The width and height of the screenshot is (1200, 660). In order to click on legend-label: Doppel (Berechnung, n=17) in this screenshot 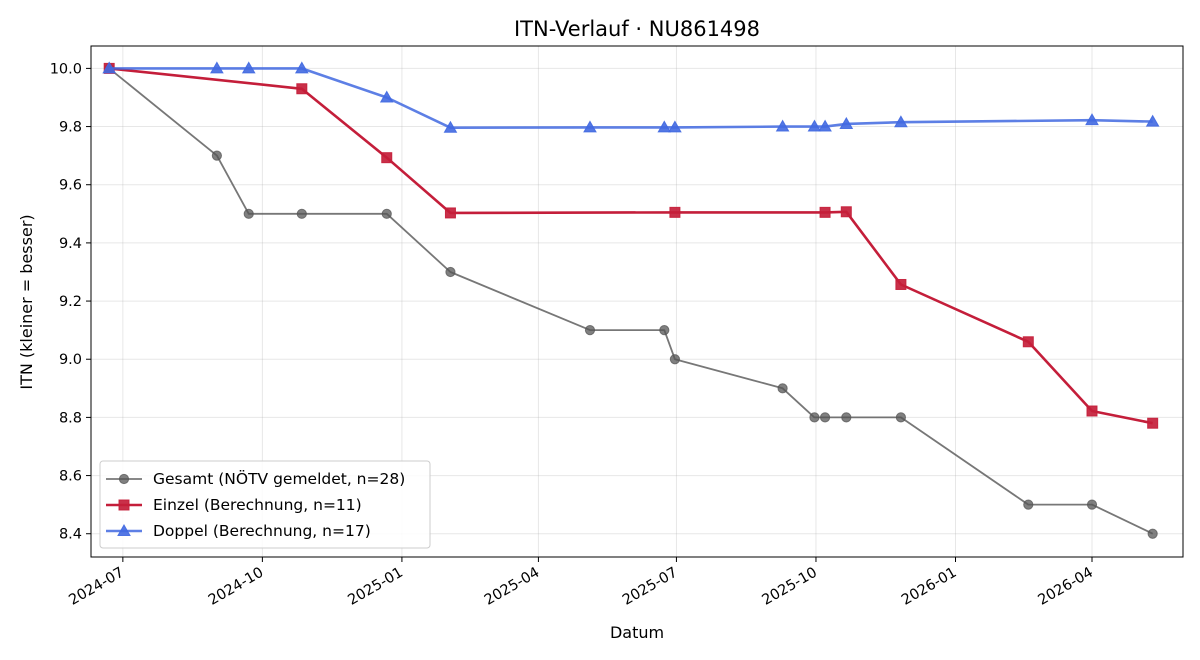, I will do `click(262, 531)`.